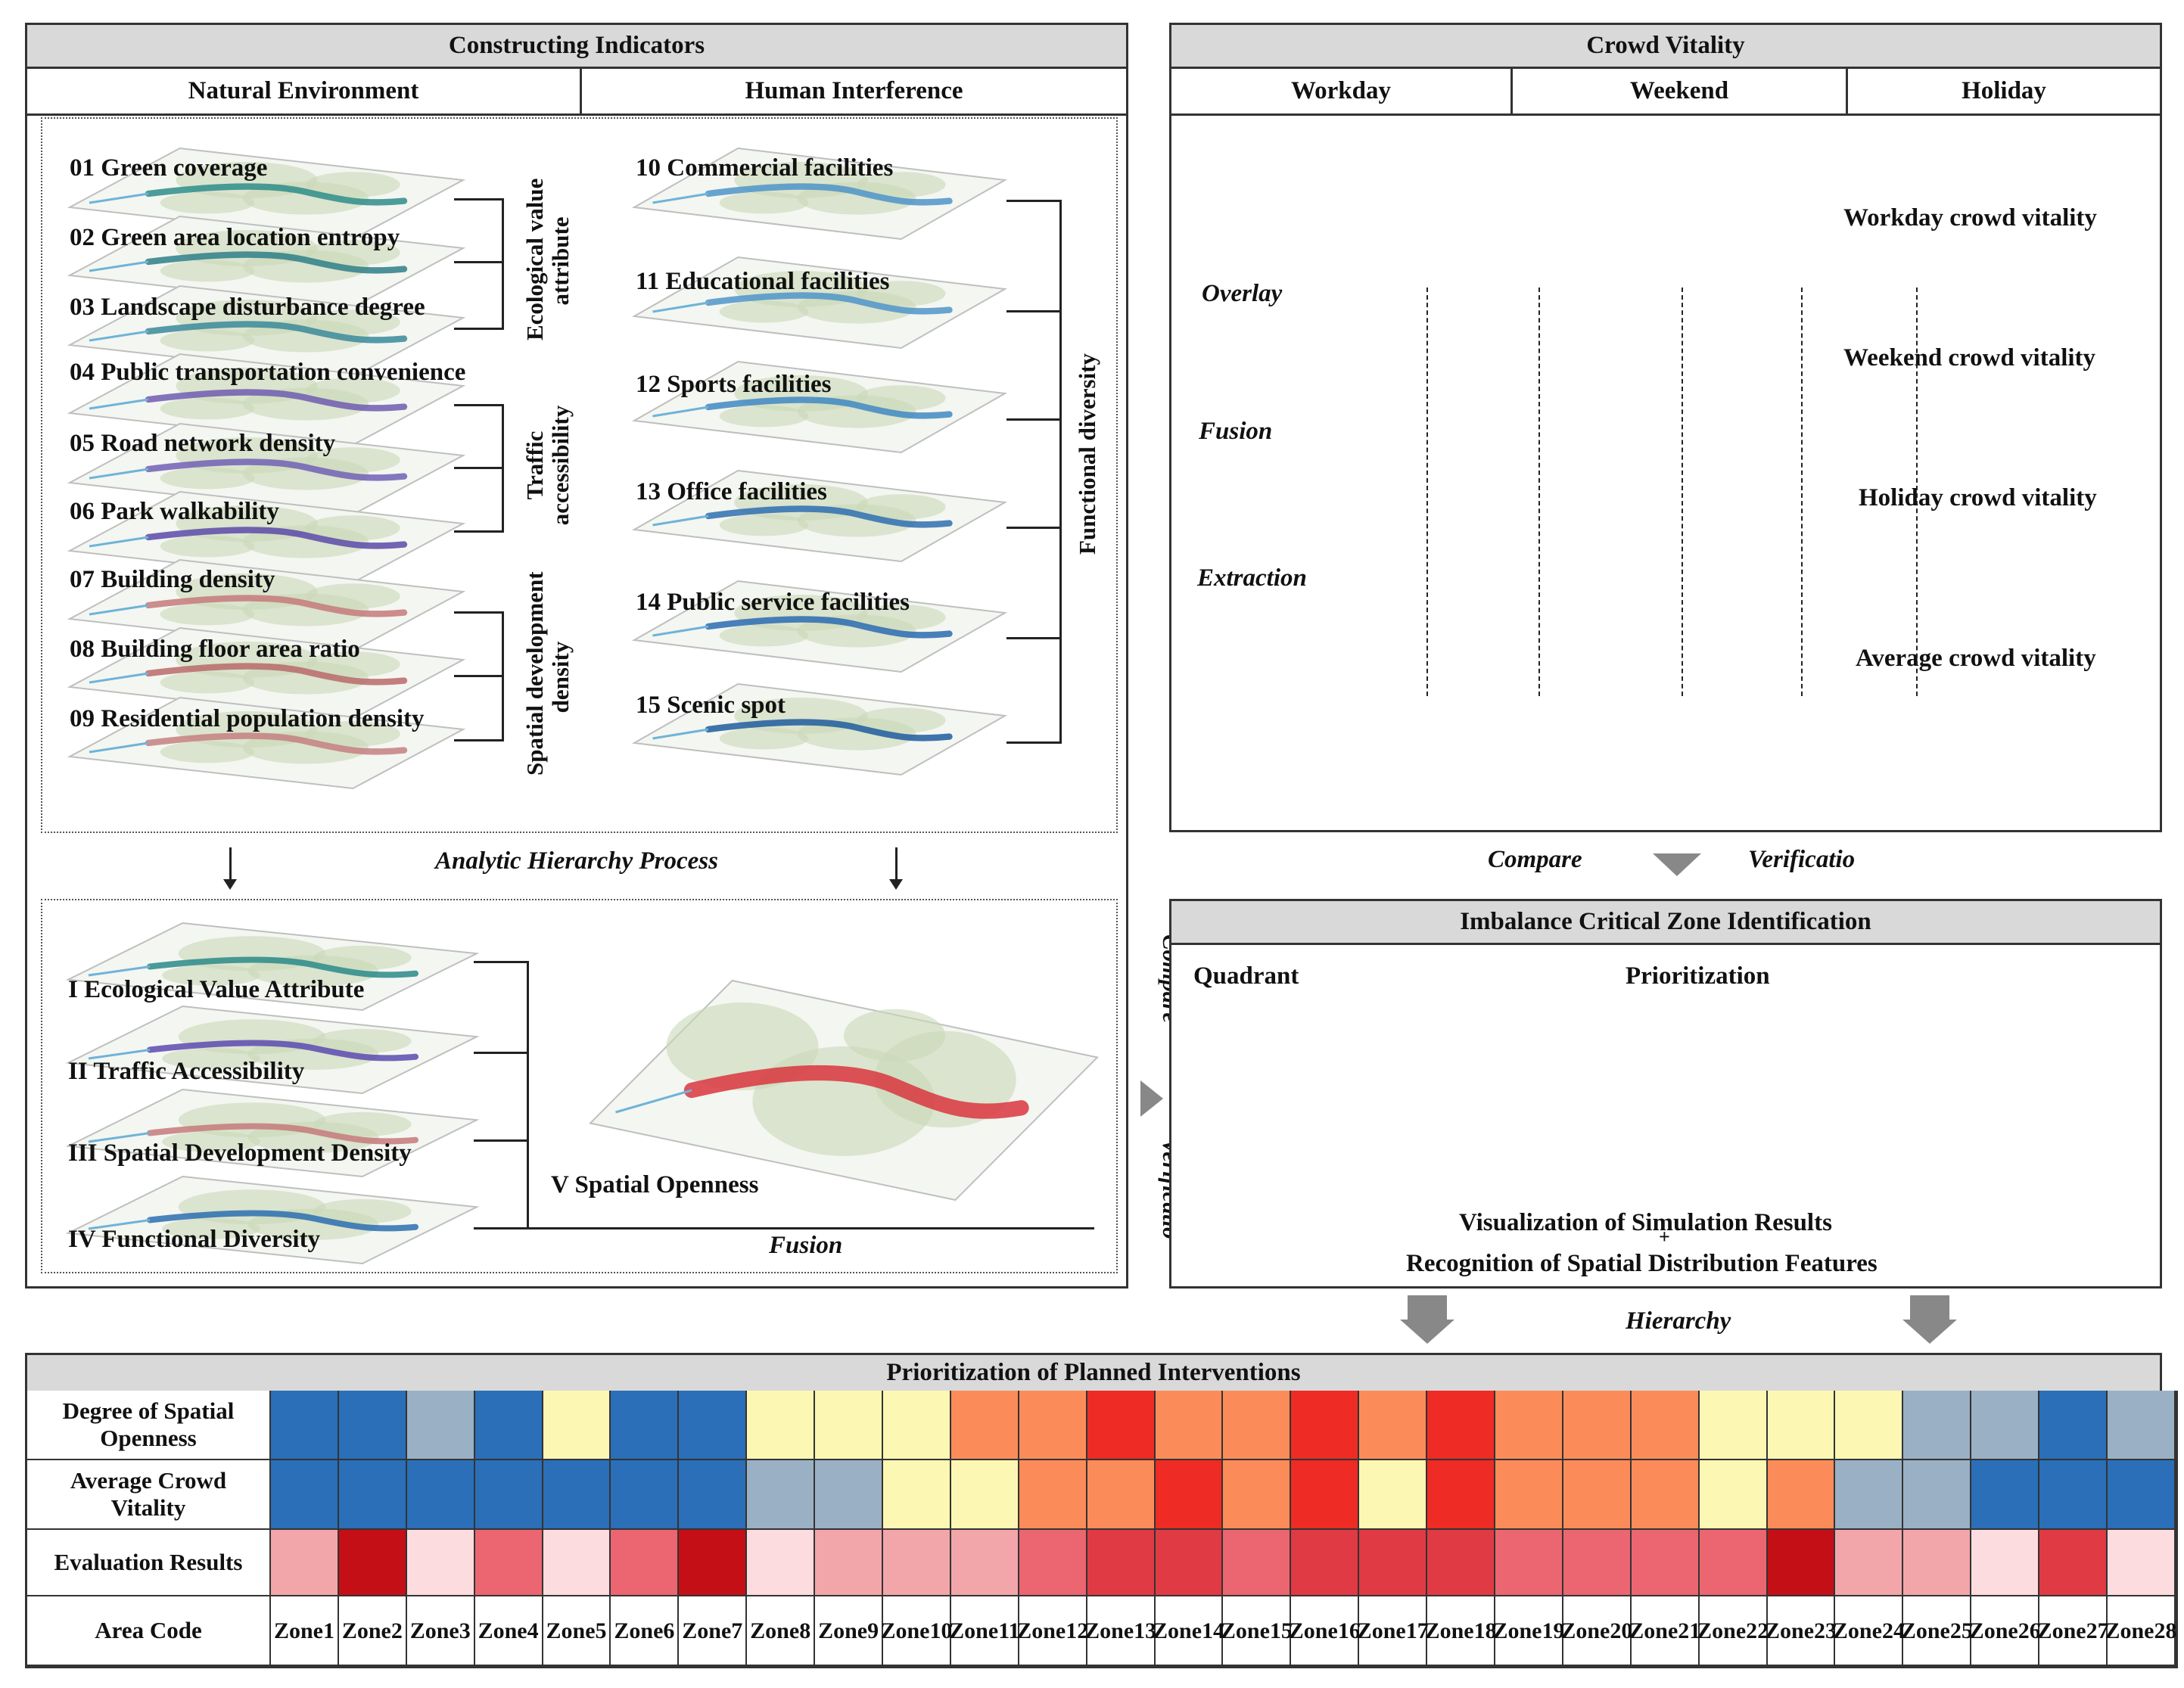 Image resolution: width=2184 pixels, height=1688 pixels. Describe the element at coordinates (479, 676) in the screenshot. I see `bracket-spatial-mid` at that location.